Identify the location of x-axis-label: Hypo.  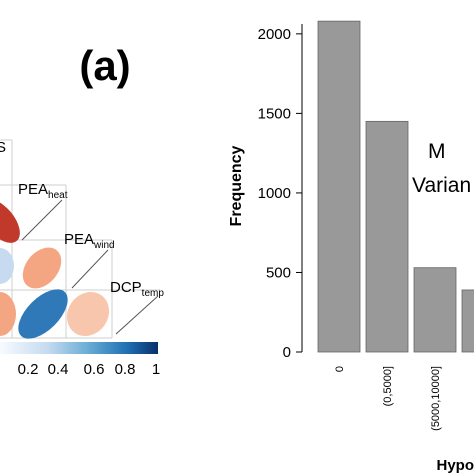
(455, 465).